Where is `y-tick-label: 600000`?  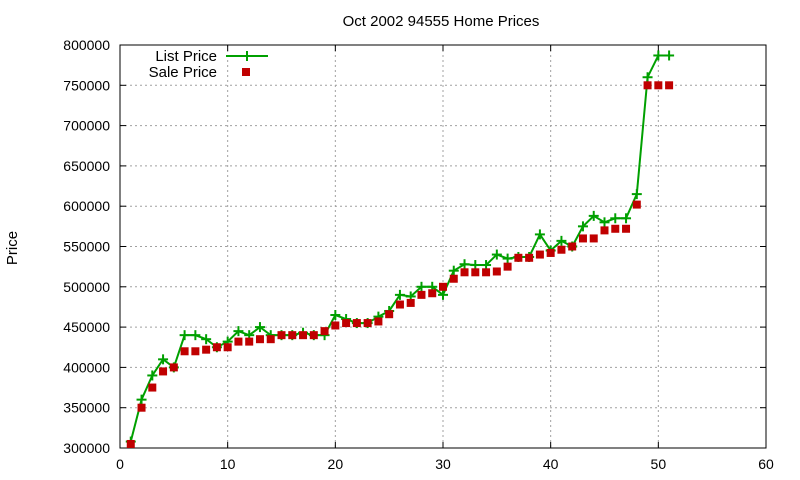
y-tick-label: 600000 is located at coordinates (86, 206).